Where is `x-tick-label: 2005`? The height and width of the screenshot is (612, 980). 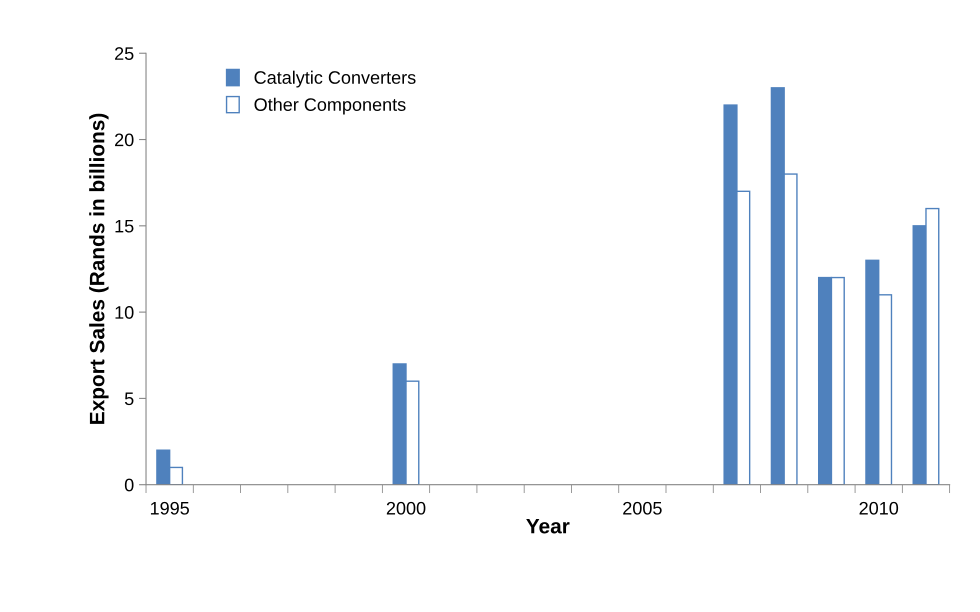
x-tick-label: 2005 is located at coordinates (642, 508).